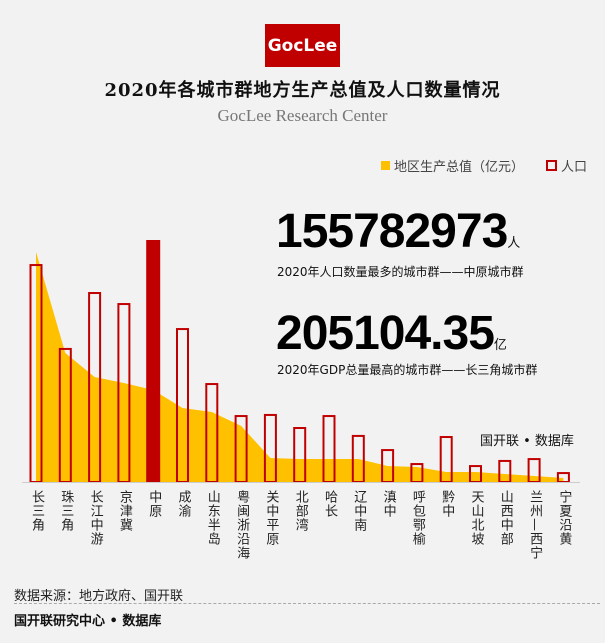  Describe the element at coordinates (500, 345) in the screenshot. I see `gdp-highlight-unit: 亿` at that location.